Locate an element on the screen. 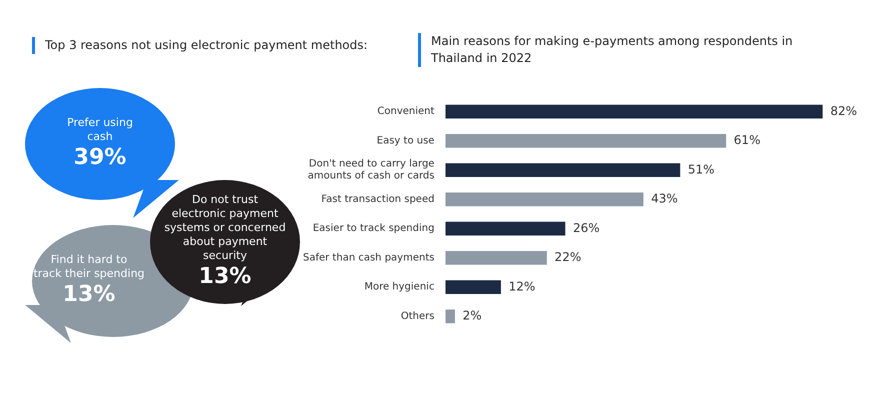 This screenshot has height=394, width=874. data-label: 82% is located at coordinates (843, 111).